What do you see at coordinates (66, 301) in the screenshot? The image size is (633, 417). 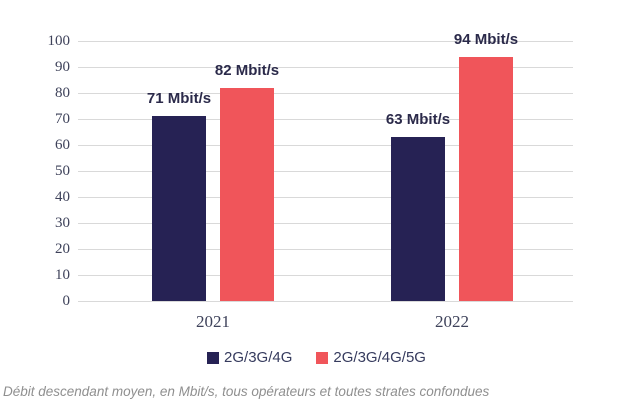 I see `y-axis-tick-label: 0` at bounding box center [66, 301].